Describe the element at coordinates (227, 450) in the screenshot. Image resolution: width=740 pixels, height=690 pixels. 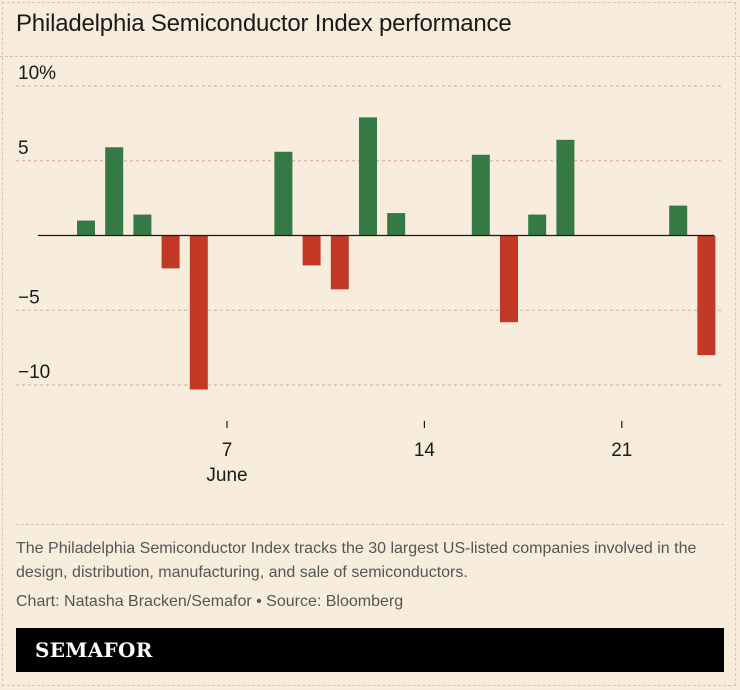
I see `x-tick-label: 7` at that location.